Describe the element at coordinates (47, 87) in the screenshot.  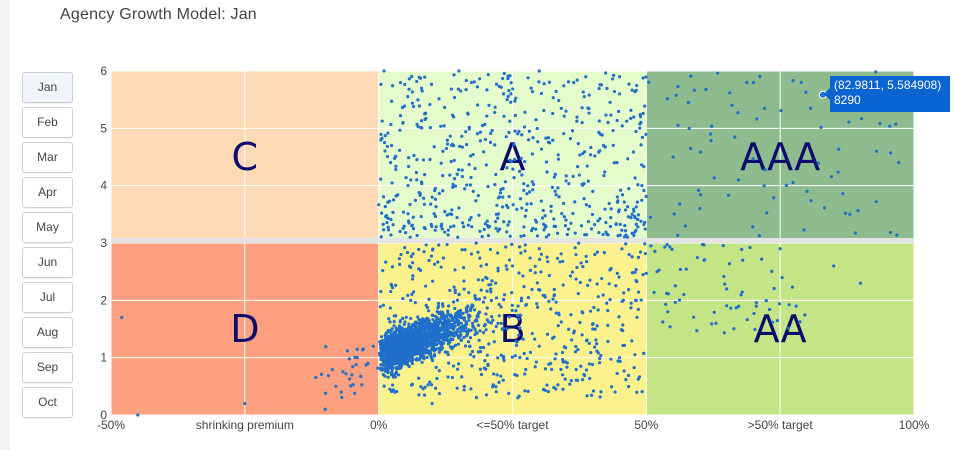
I see `month-button-jan: Jan` at that location.